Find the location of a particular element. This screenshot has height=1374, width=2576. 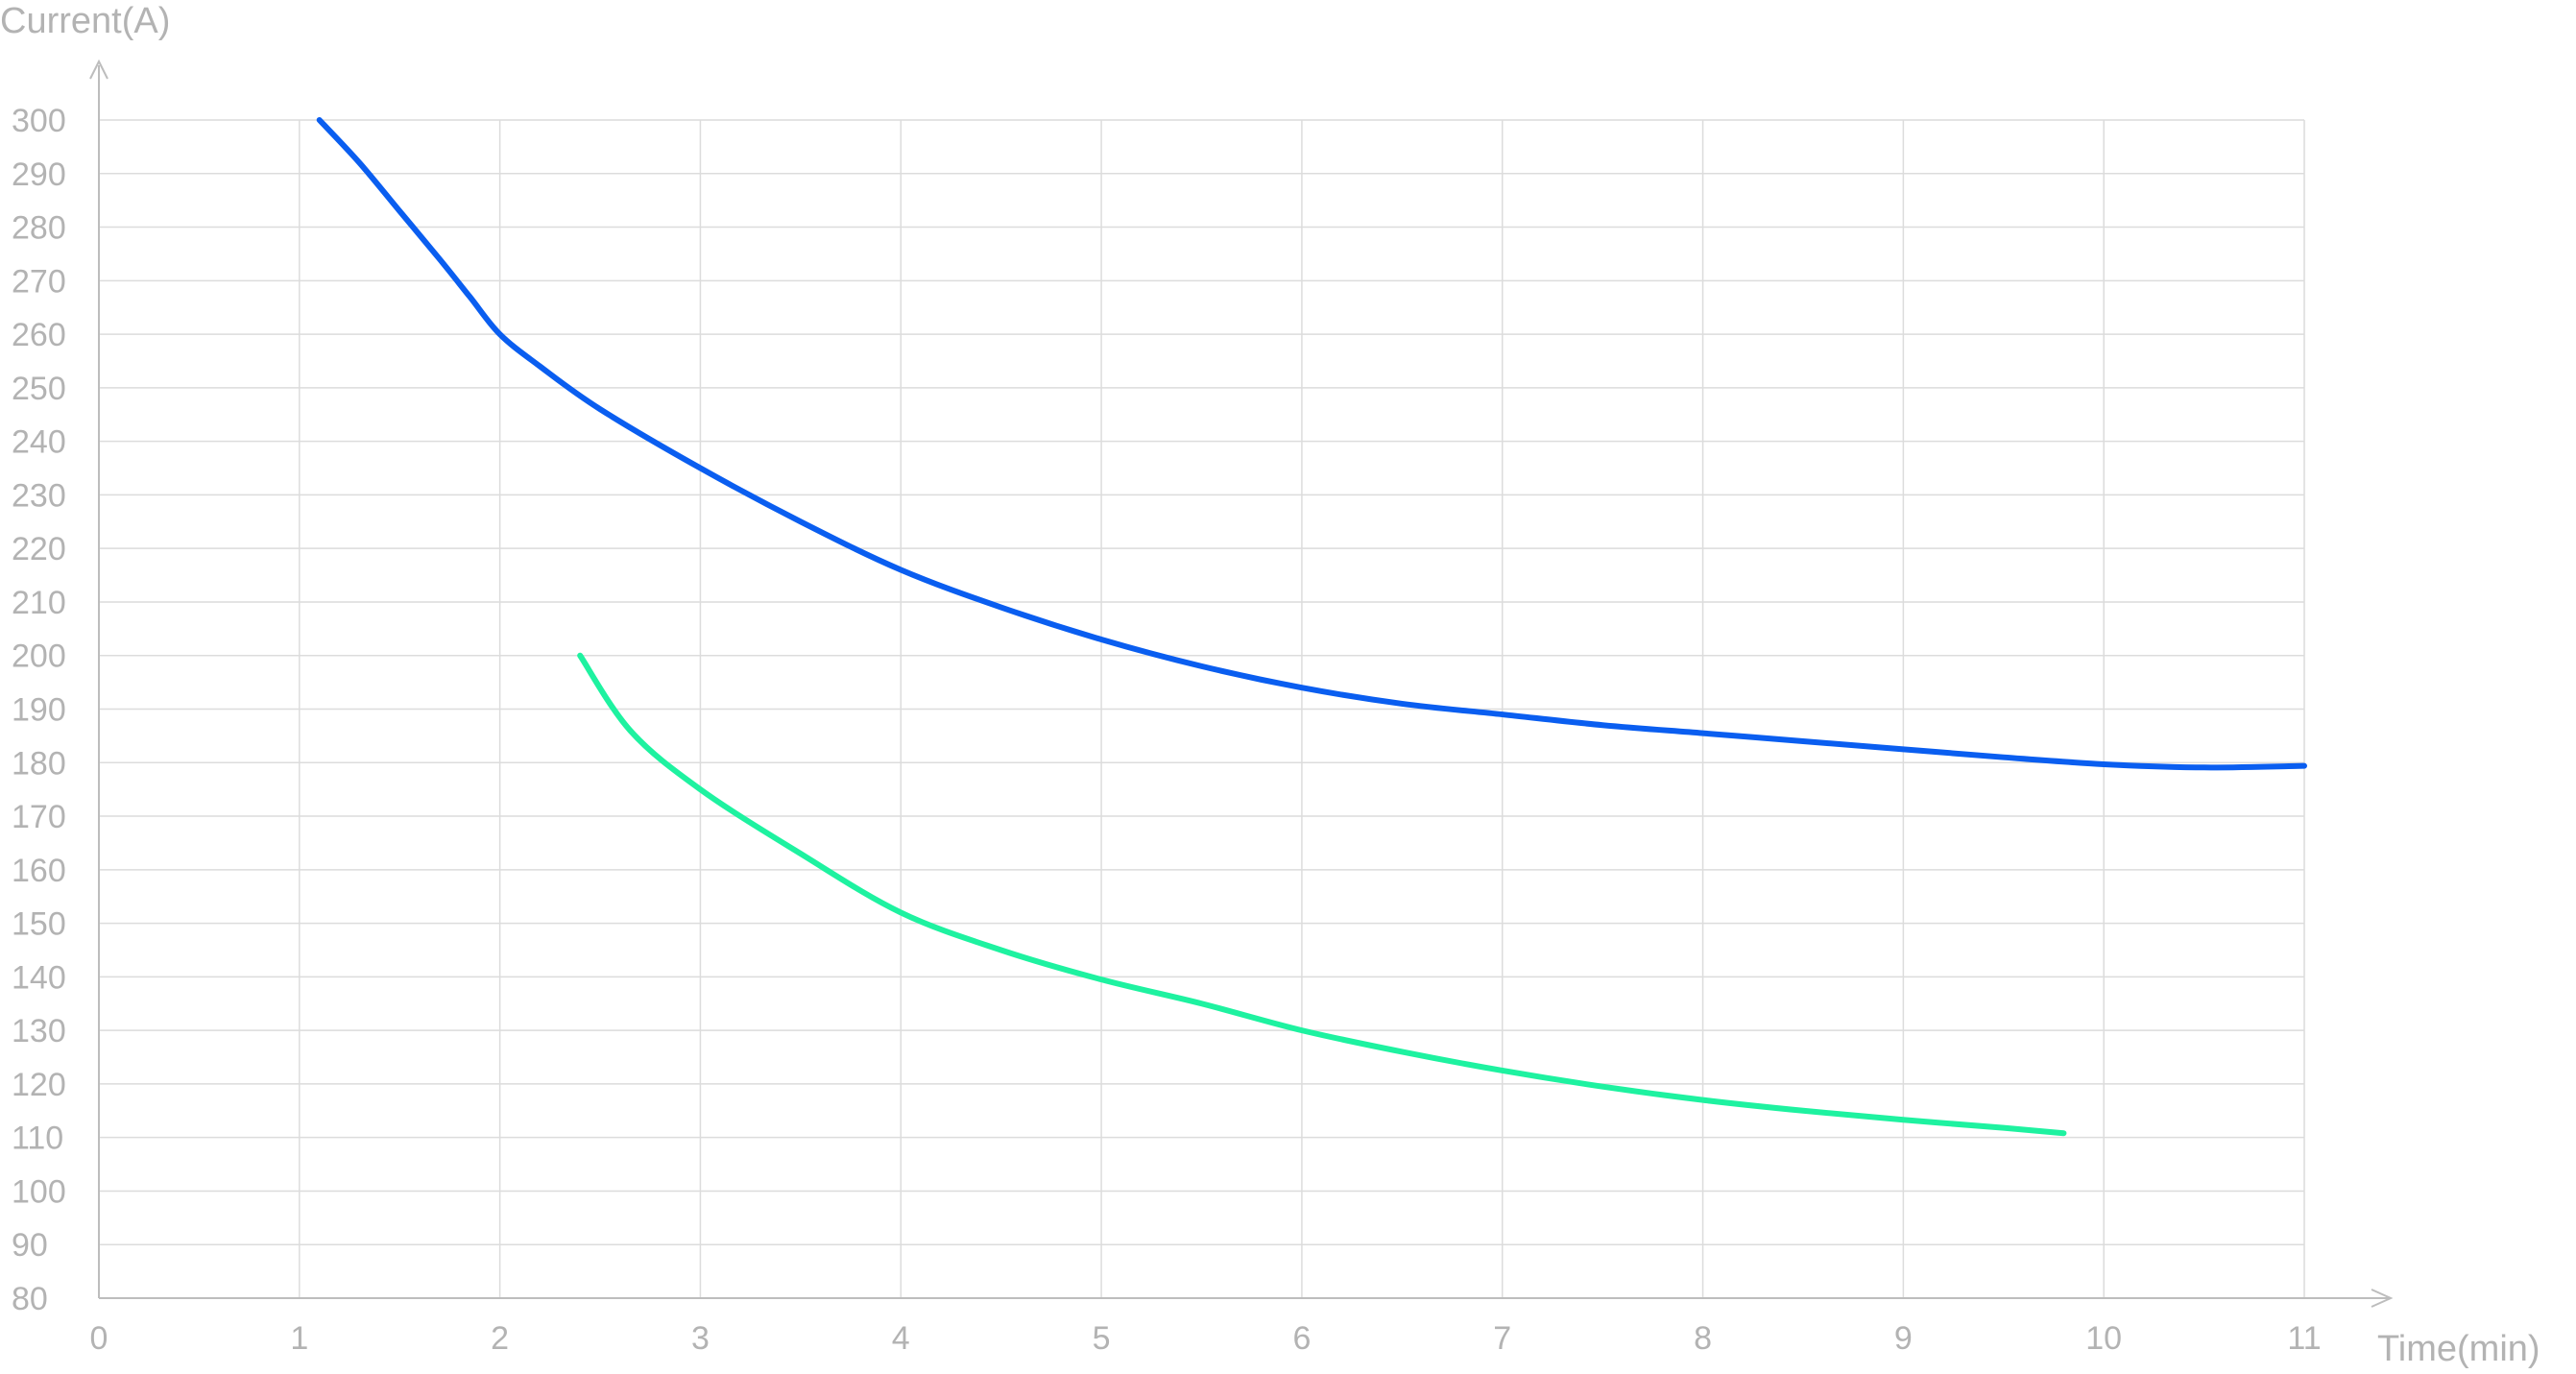

y-tick-label: 120 is located at coordinates (39, 1085).